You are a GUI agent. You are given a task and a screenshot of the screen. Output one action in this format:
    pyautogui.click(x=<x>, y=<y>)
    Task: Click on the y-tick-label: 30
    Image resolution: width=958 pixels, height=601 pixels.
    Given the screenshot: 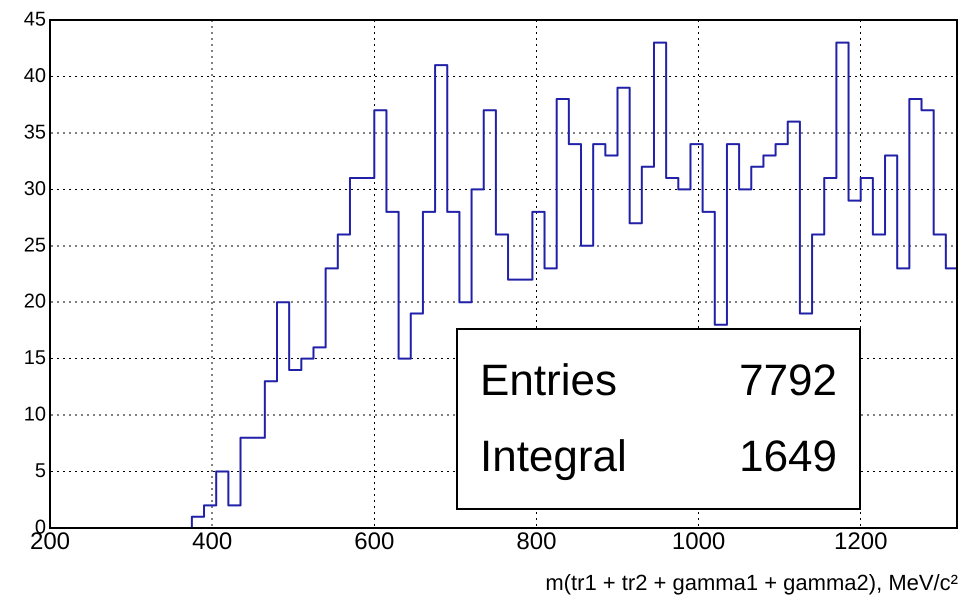 What is the action you would take?
    pyautogui.click(x=35, y=189)
    